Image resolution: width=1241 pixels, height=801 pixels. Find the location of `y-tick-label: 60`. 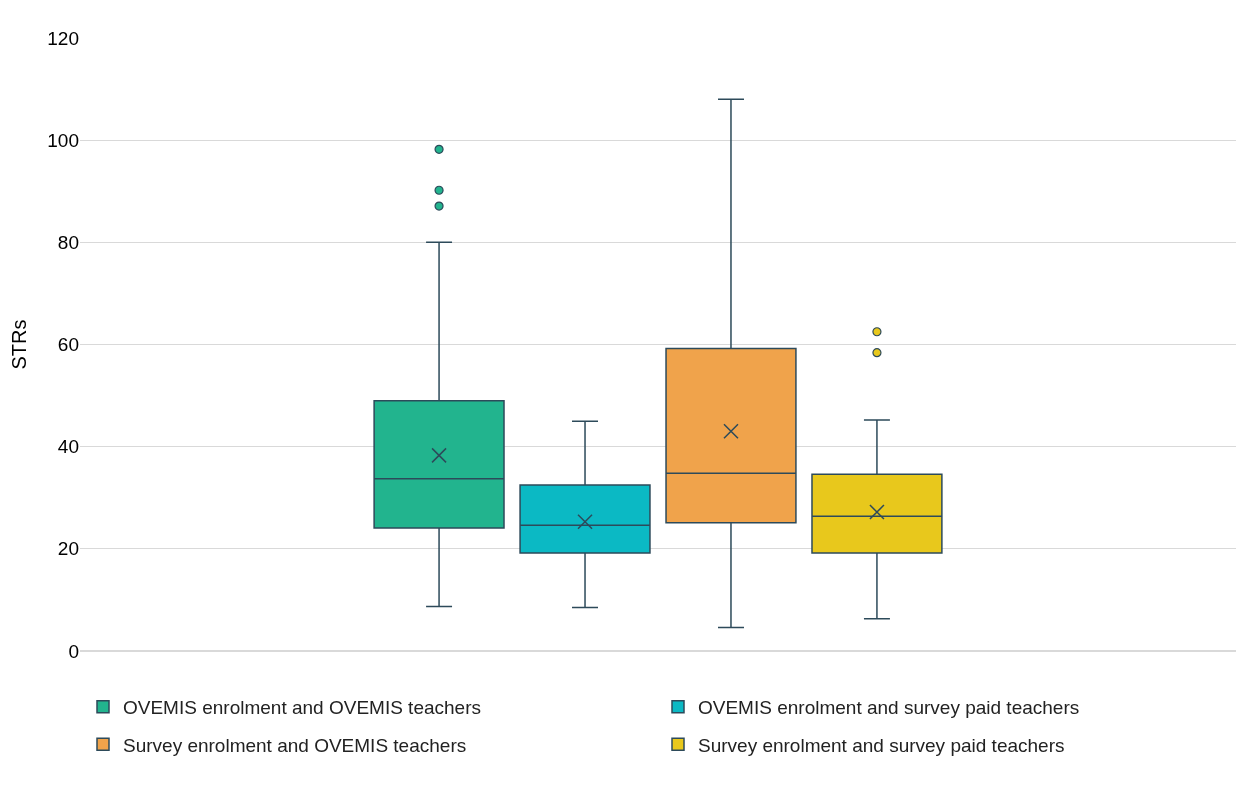

y-tick-label: 60 is located at coordinates (68, 345).